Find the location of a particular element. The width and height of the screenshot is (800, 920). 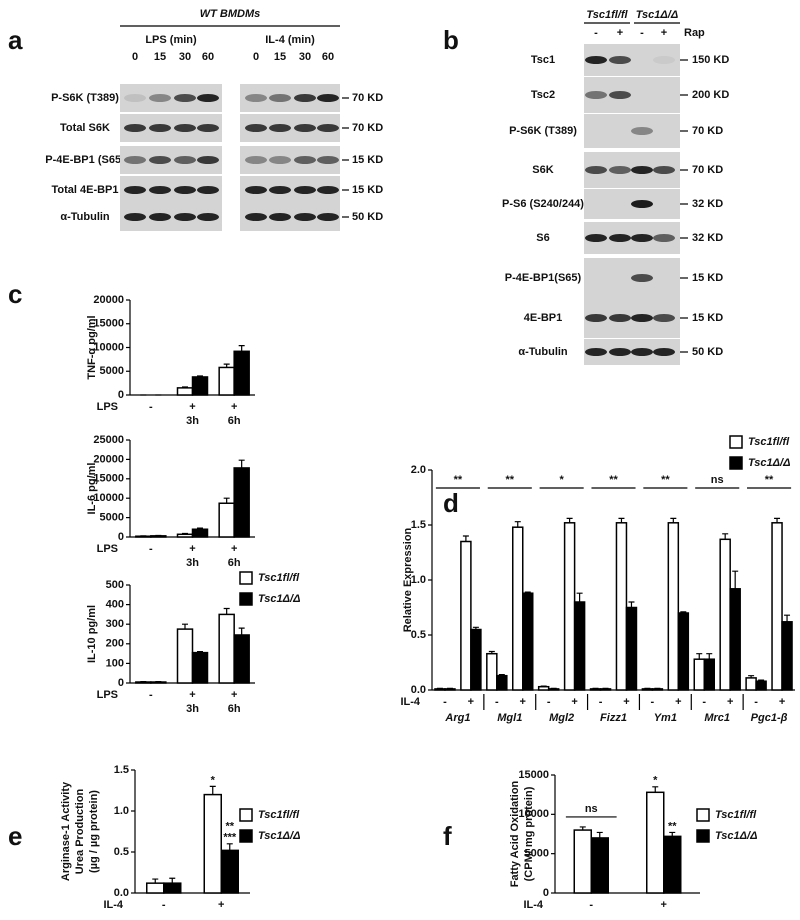

group-label: Mgl1 is located at coordinates (509, 718).